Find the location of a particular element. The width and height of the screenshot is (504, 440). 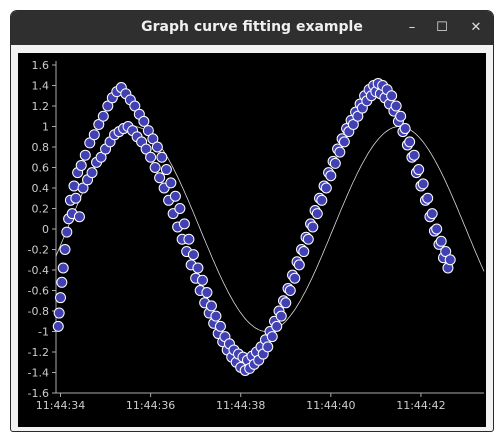

x-tick-label: 11:44:36 is located at coordinates (150, 405).